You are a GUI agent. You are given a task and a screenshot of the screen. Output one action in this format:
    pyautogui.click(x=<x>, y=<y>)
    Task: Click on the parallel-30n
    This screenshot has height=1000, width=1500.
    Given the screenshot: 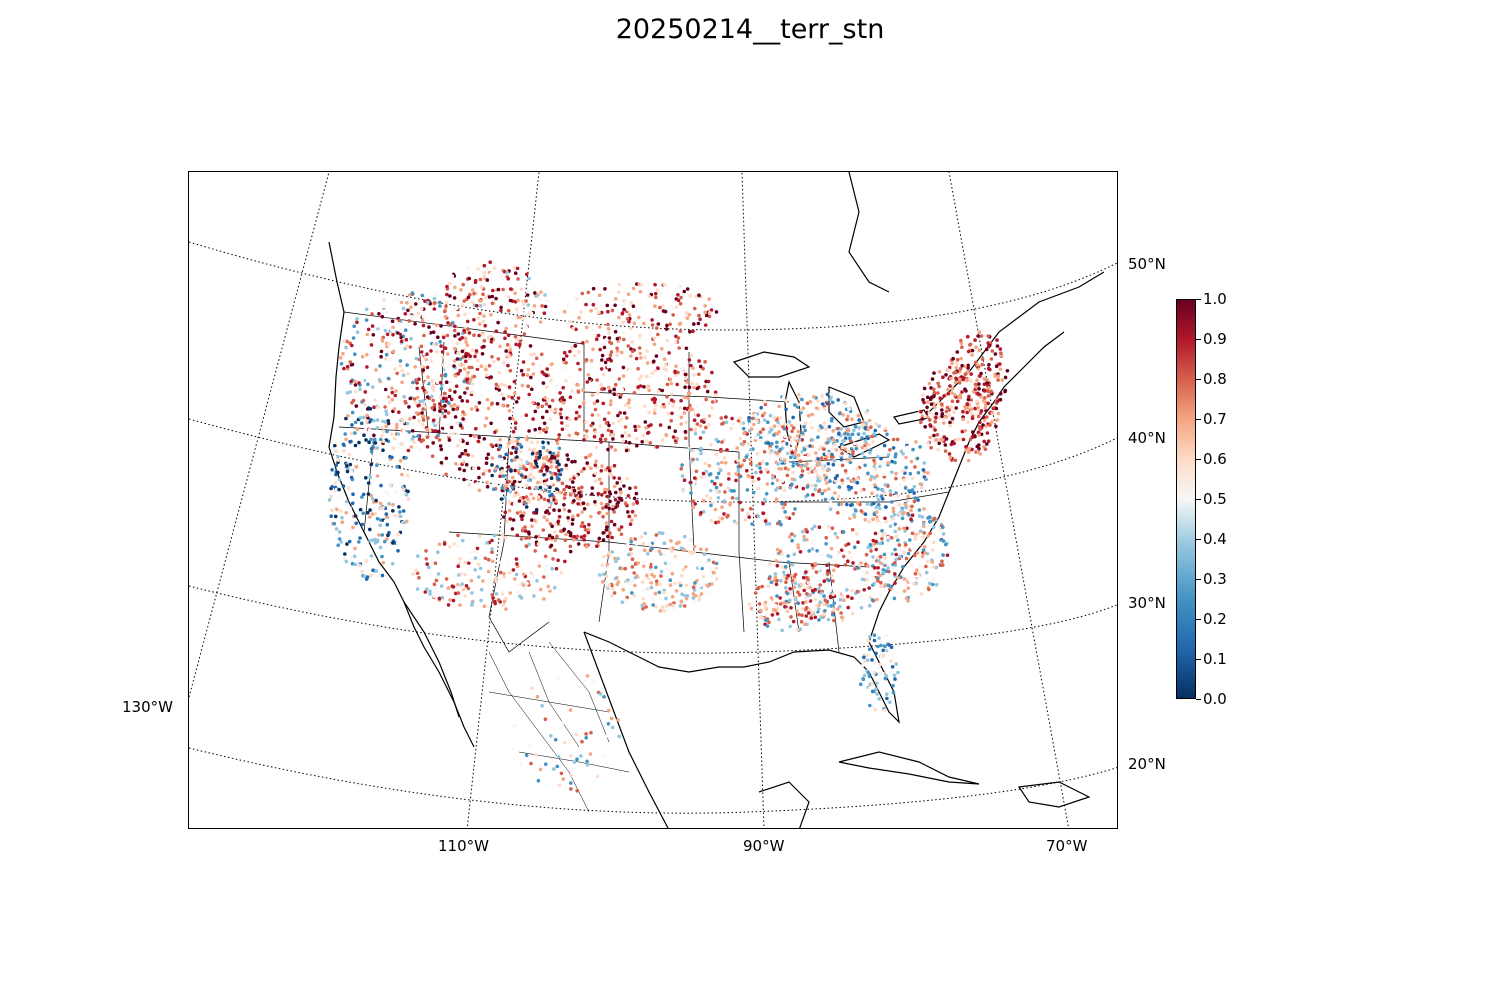 What is the action you would take?
    pyautogui.click(x=653, y=619)
    